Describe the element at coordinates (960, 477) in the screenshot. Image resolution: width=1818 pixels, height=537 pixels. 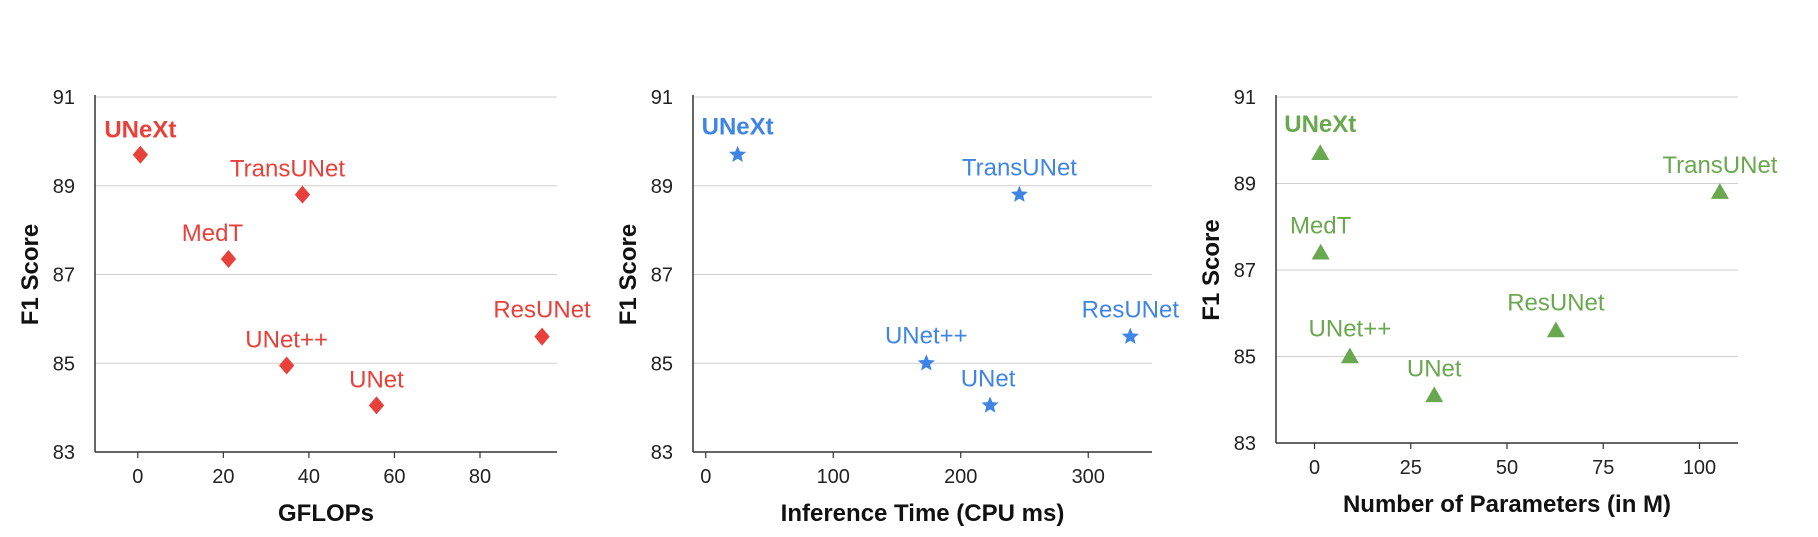
I see `x-tick-label: 200` at that location.